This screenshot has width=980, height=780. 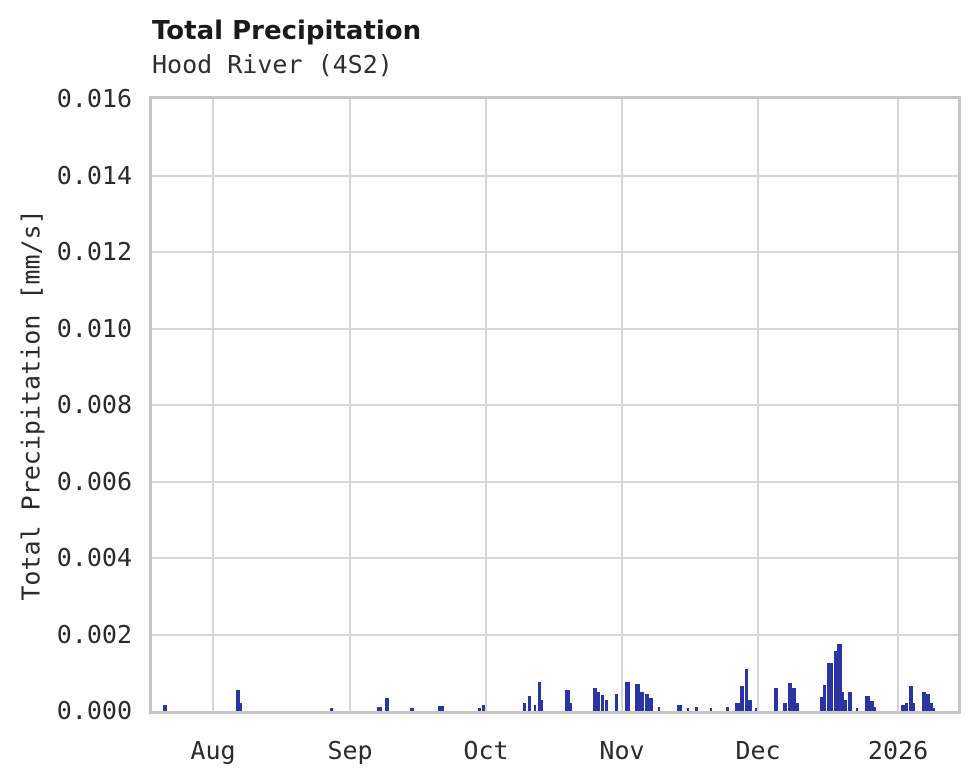 I want to click on y-tick-label: 0.014, so click(x=94, y=175).